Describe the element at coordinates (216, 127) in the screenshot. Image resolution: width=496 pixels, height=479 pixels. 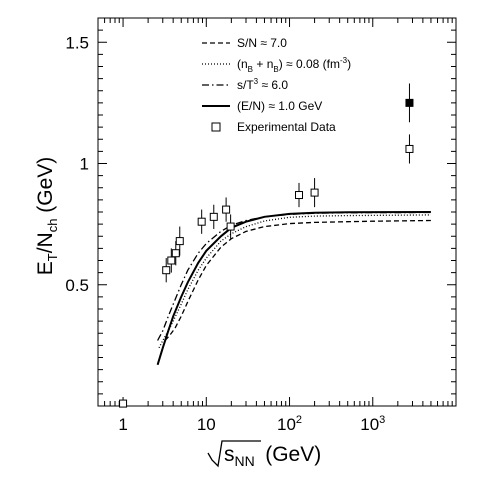
I see `legend-marker` at that location.